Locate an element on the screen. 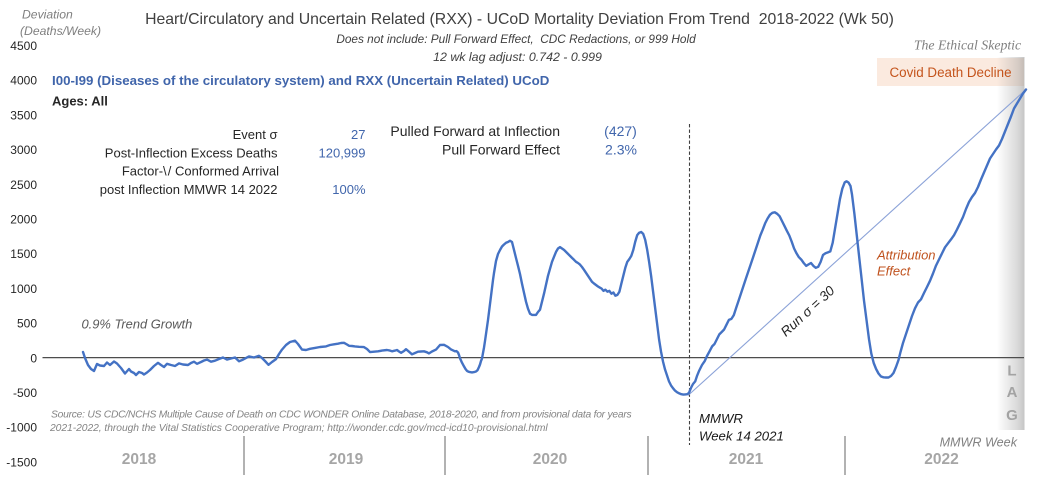 This screenshot has width=1040, height=477. svg-text: Pull Forward Effect is located at coordinates (501, 149).